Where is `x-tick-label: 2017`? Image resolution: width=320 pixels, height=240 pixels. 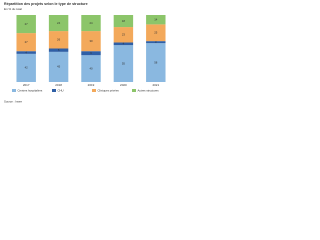 x-tick-label: 2017 is located at coordinates (26, 85).